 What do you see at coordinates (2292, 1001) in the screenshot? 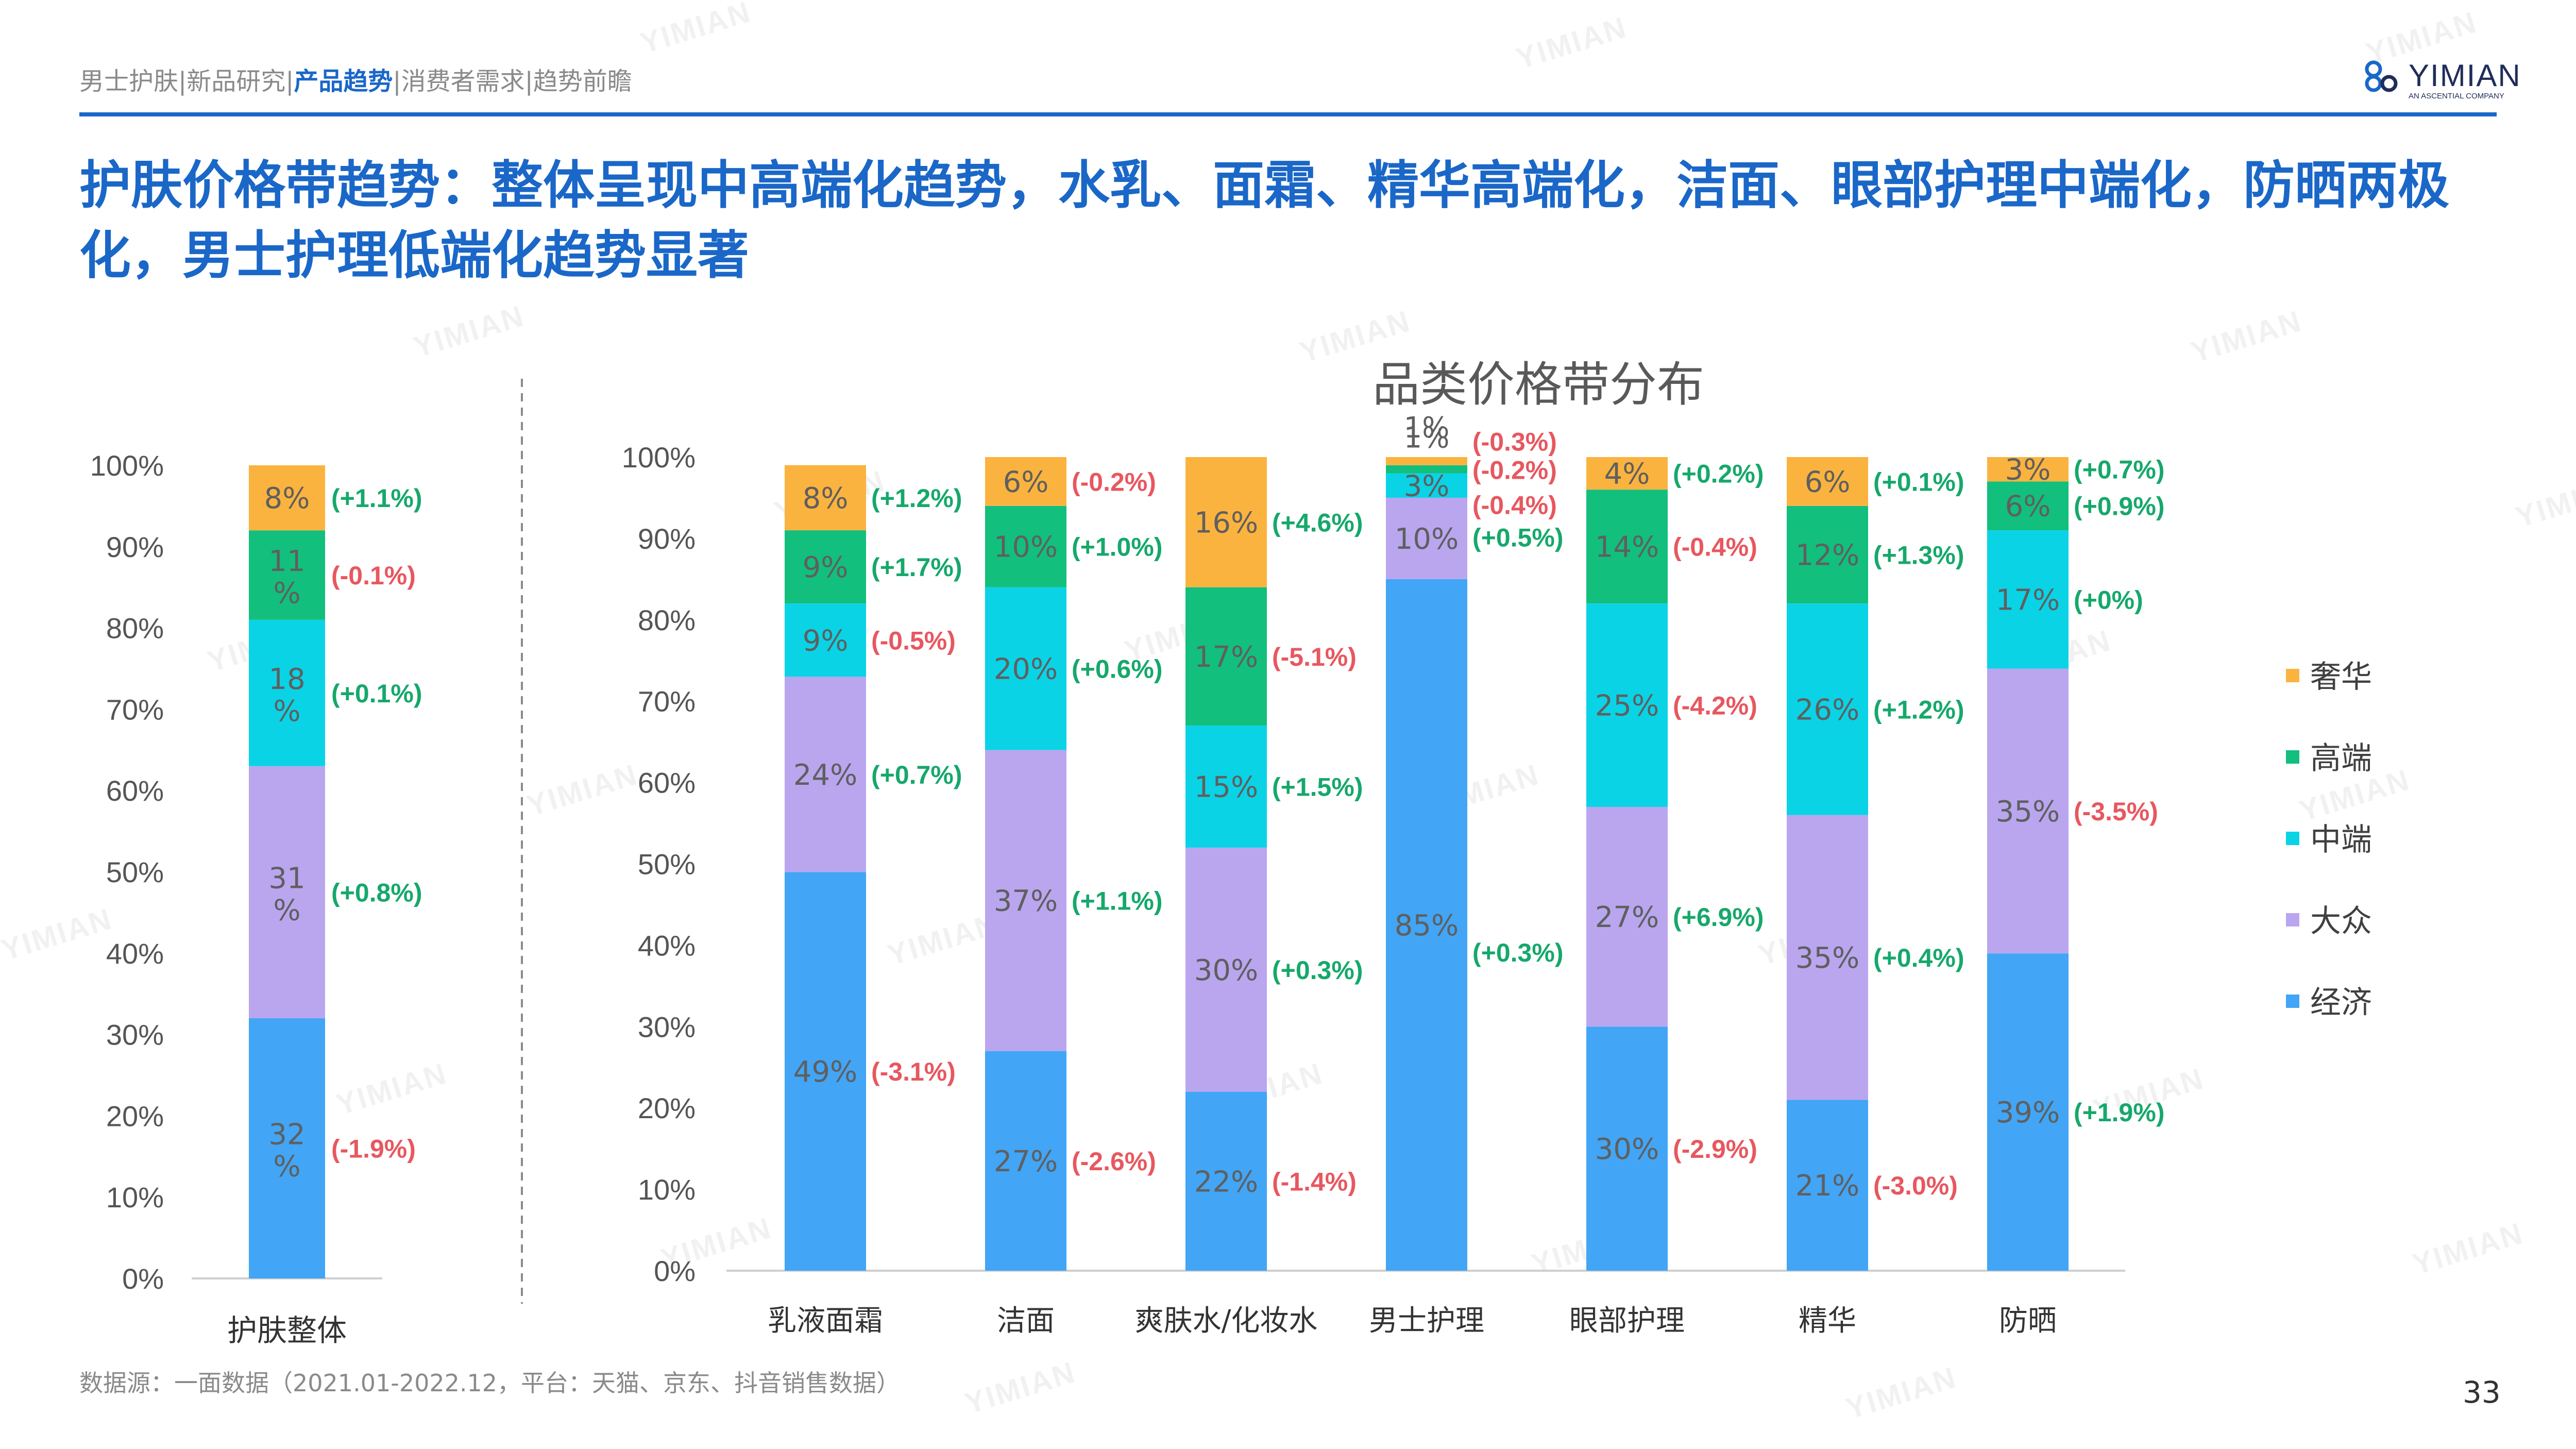
I see `legend-swatch-经济` at bounding box center [2292, 1001].